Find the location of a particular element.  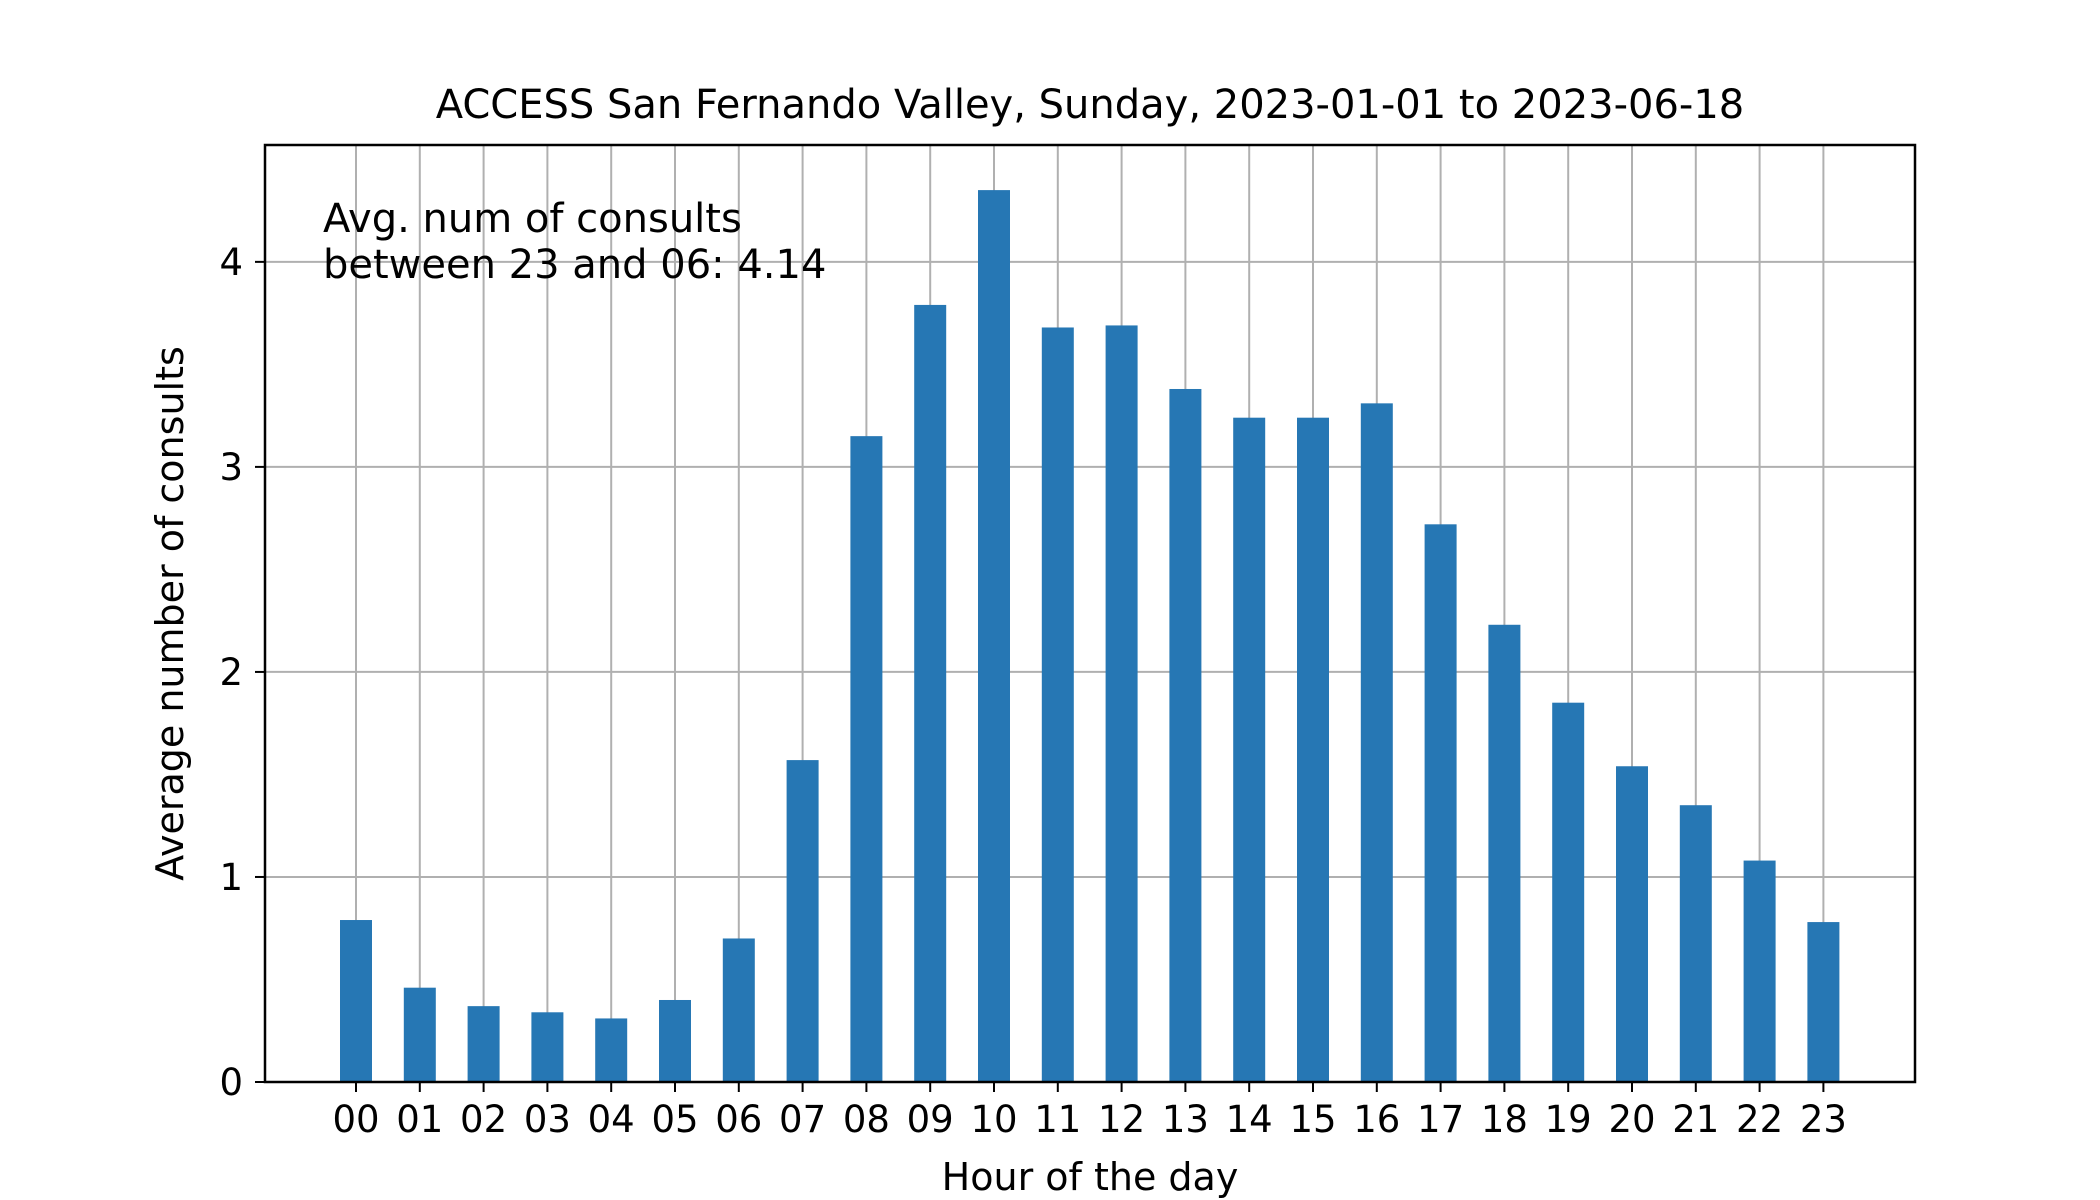

annotation-line-2: between 23 and 06: 4.14 is located at coordinates (574, 265).